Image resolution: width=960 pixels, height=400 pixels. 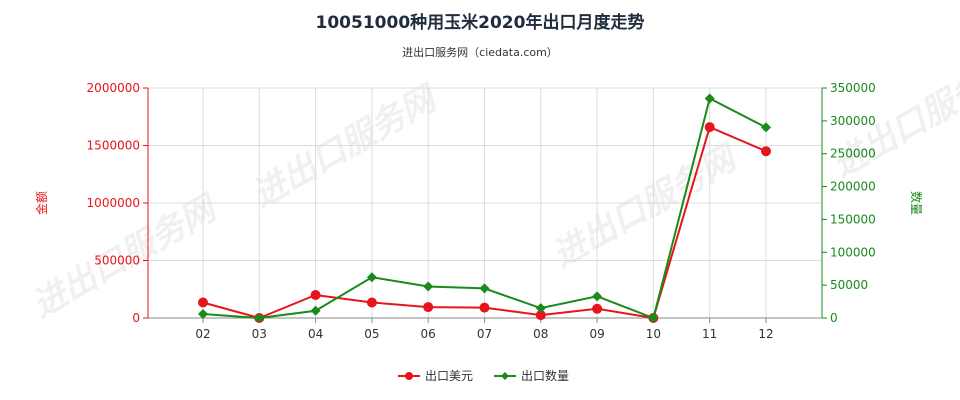 I want to click on legend: 出口美元 出口数量, so click(x=483, y=375).